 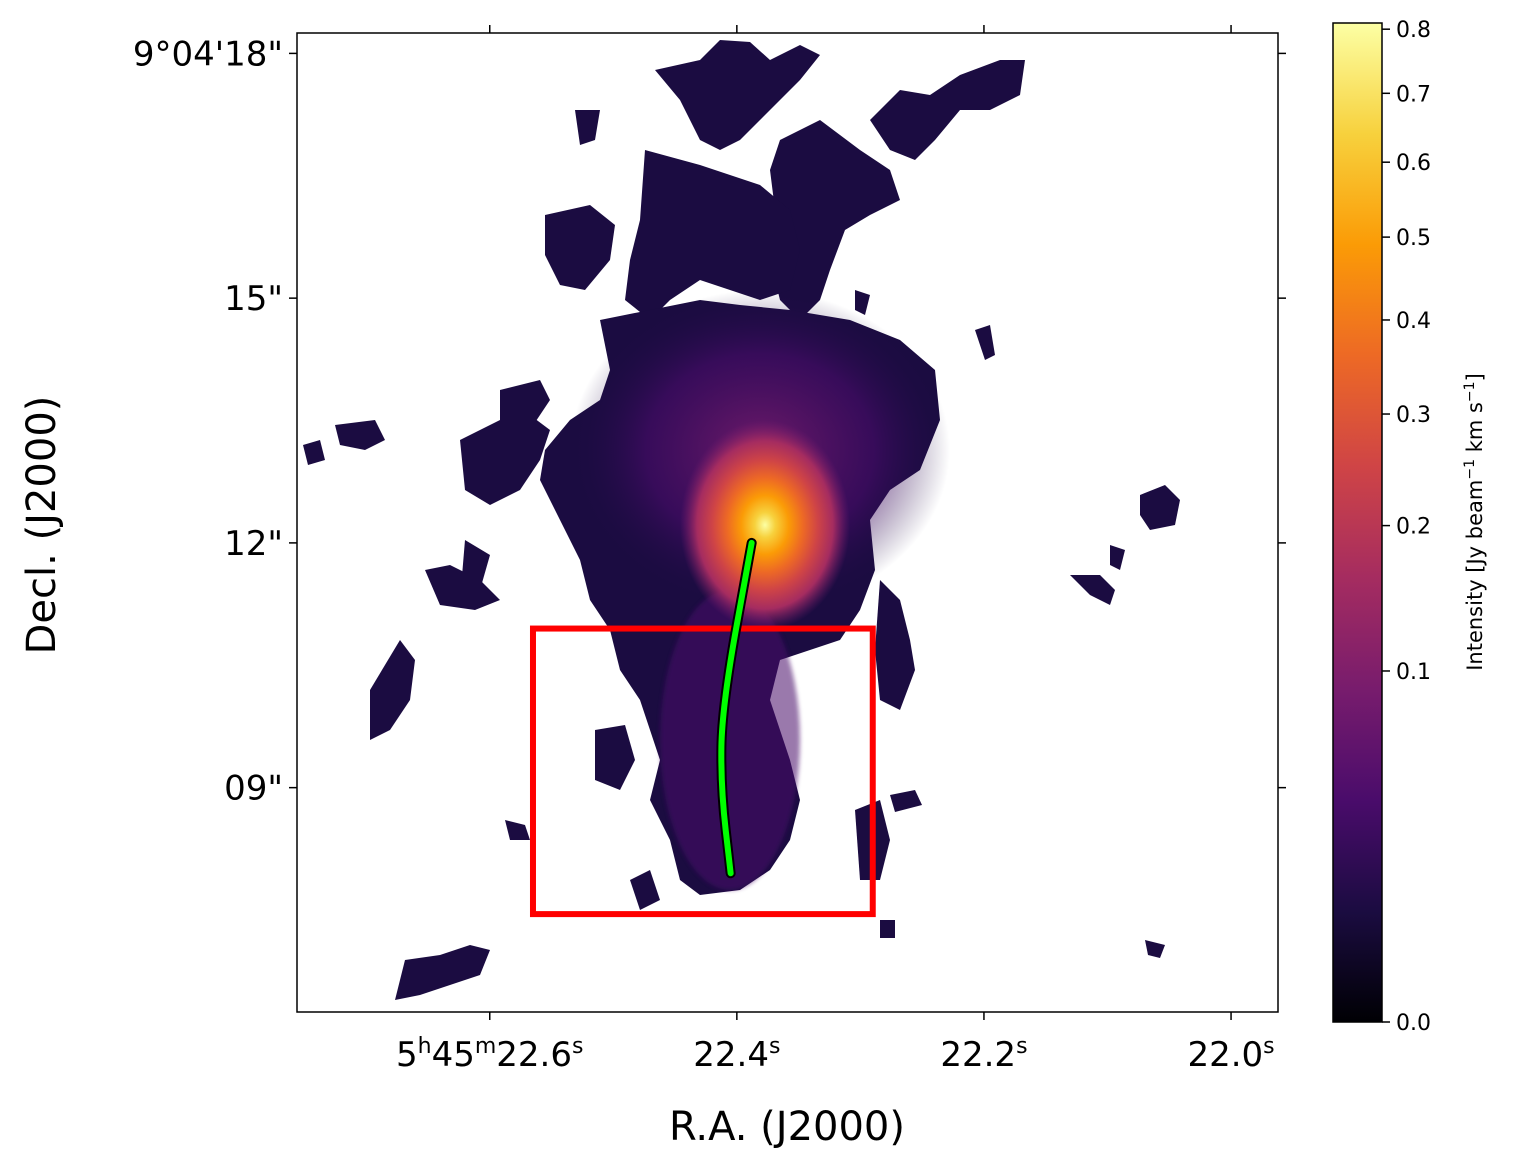 I want to click on filament-curve, so click(x=736, y=708).